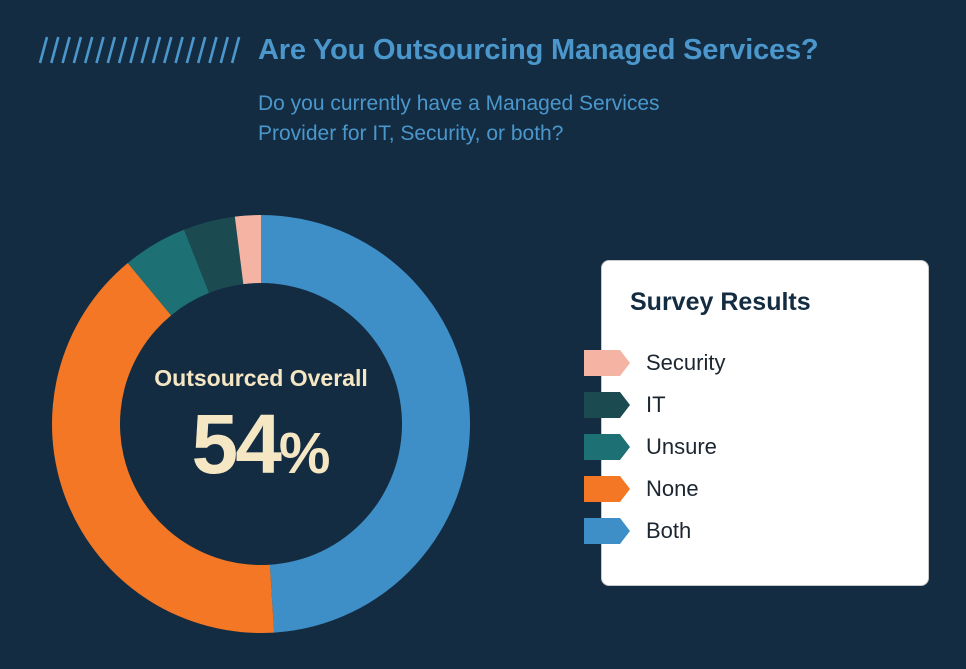  Describe the element at coordinates (744, 405) in the screenshot. I see `legend-item-it: IT` at that location.